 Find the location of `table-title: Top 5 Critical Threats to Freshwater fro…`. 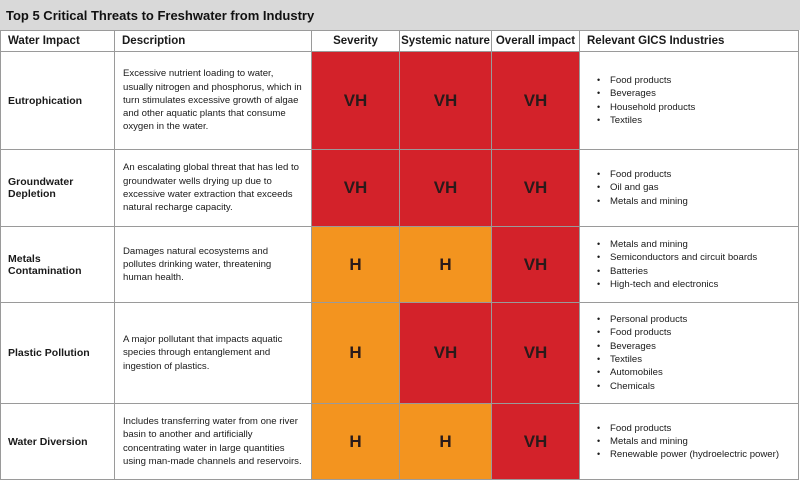

table-title: Top 5 Critical Threats to Freshwater fro… is located at coordinates (400, 15).